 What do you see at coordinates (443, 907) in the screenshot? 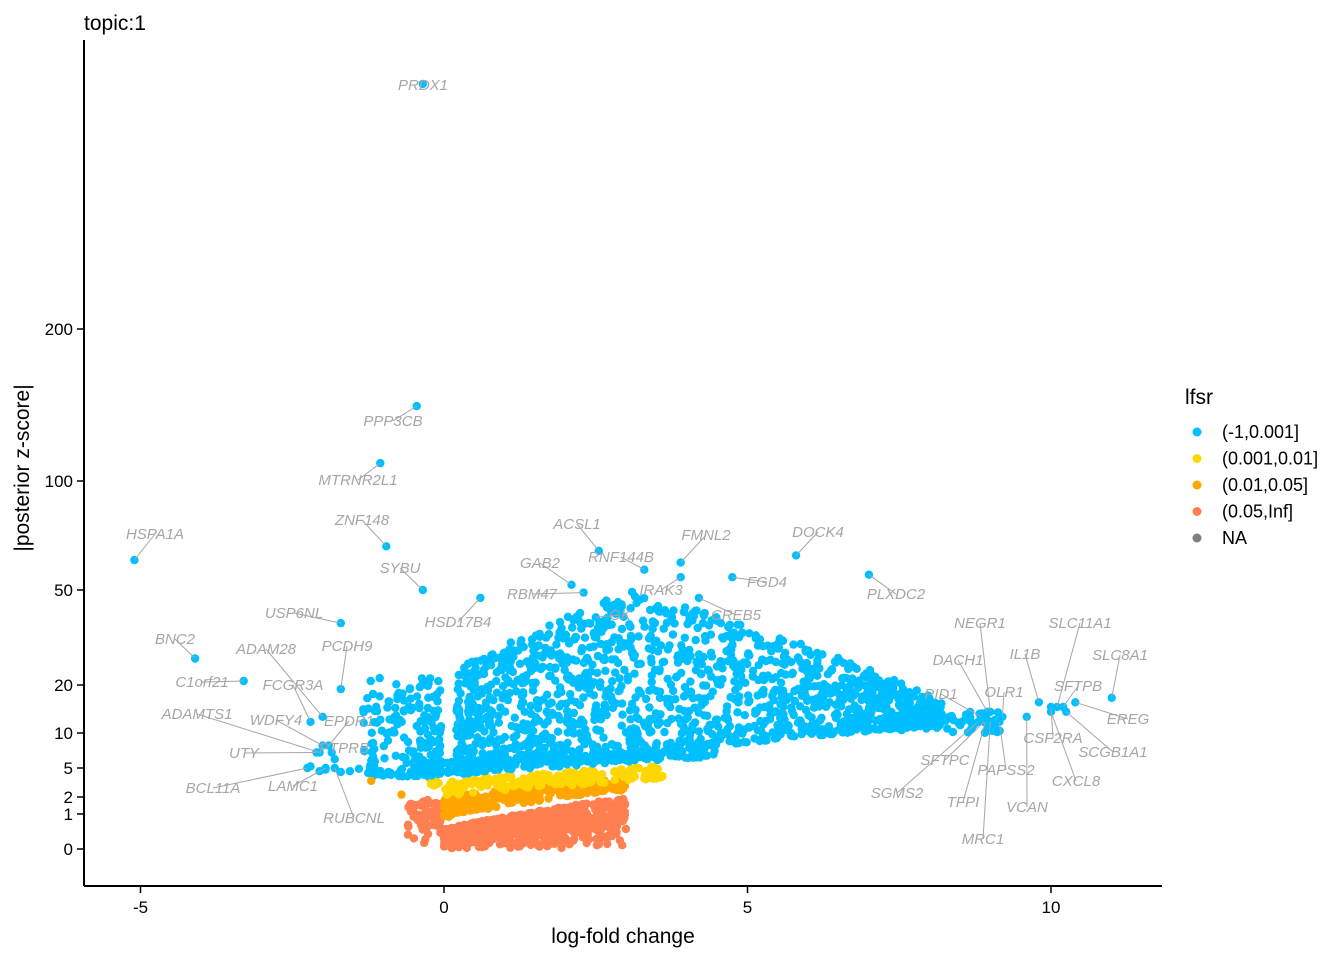
I see `x-tick-label: 0` at bounding box center [443, 907].